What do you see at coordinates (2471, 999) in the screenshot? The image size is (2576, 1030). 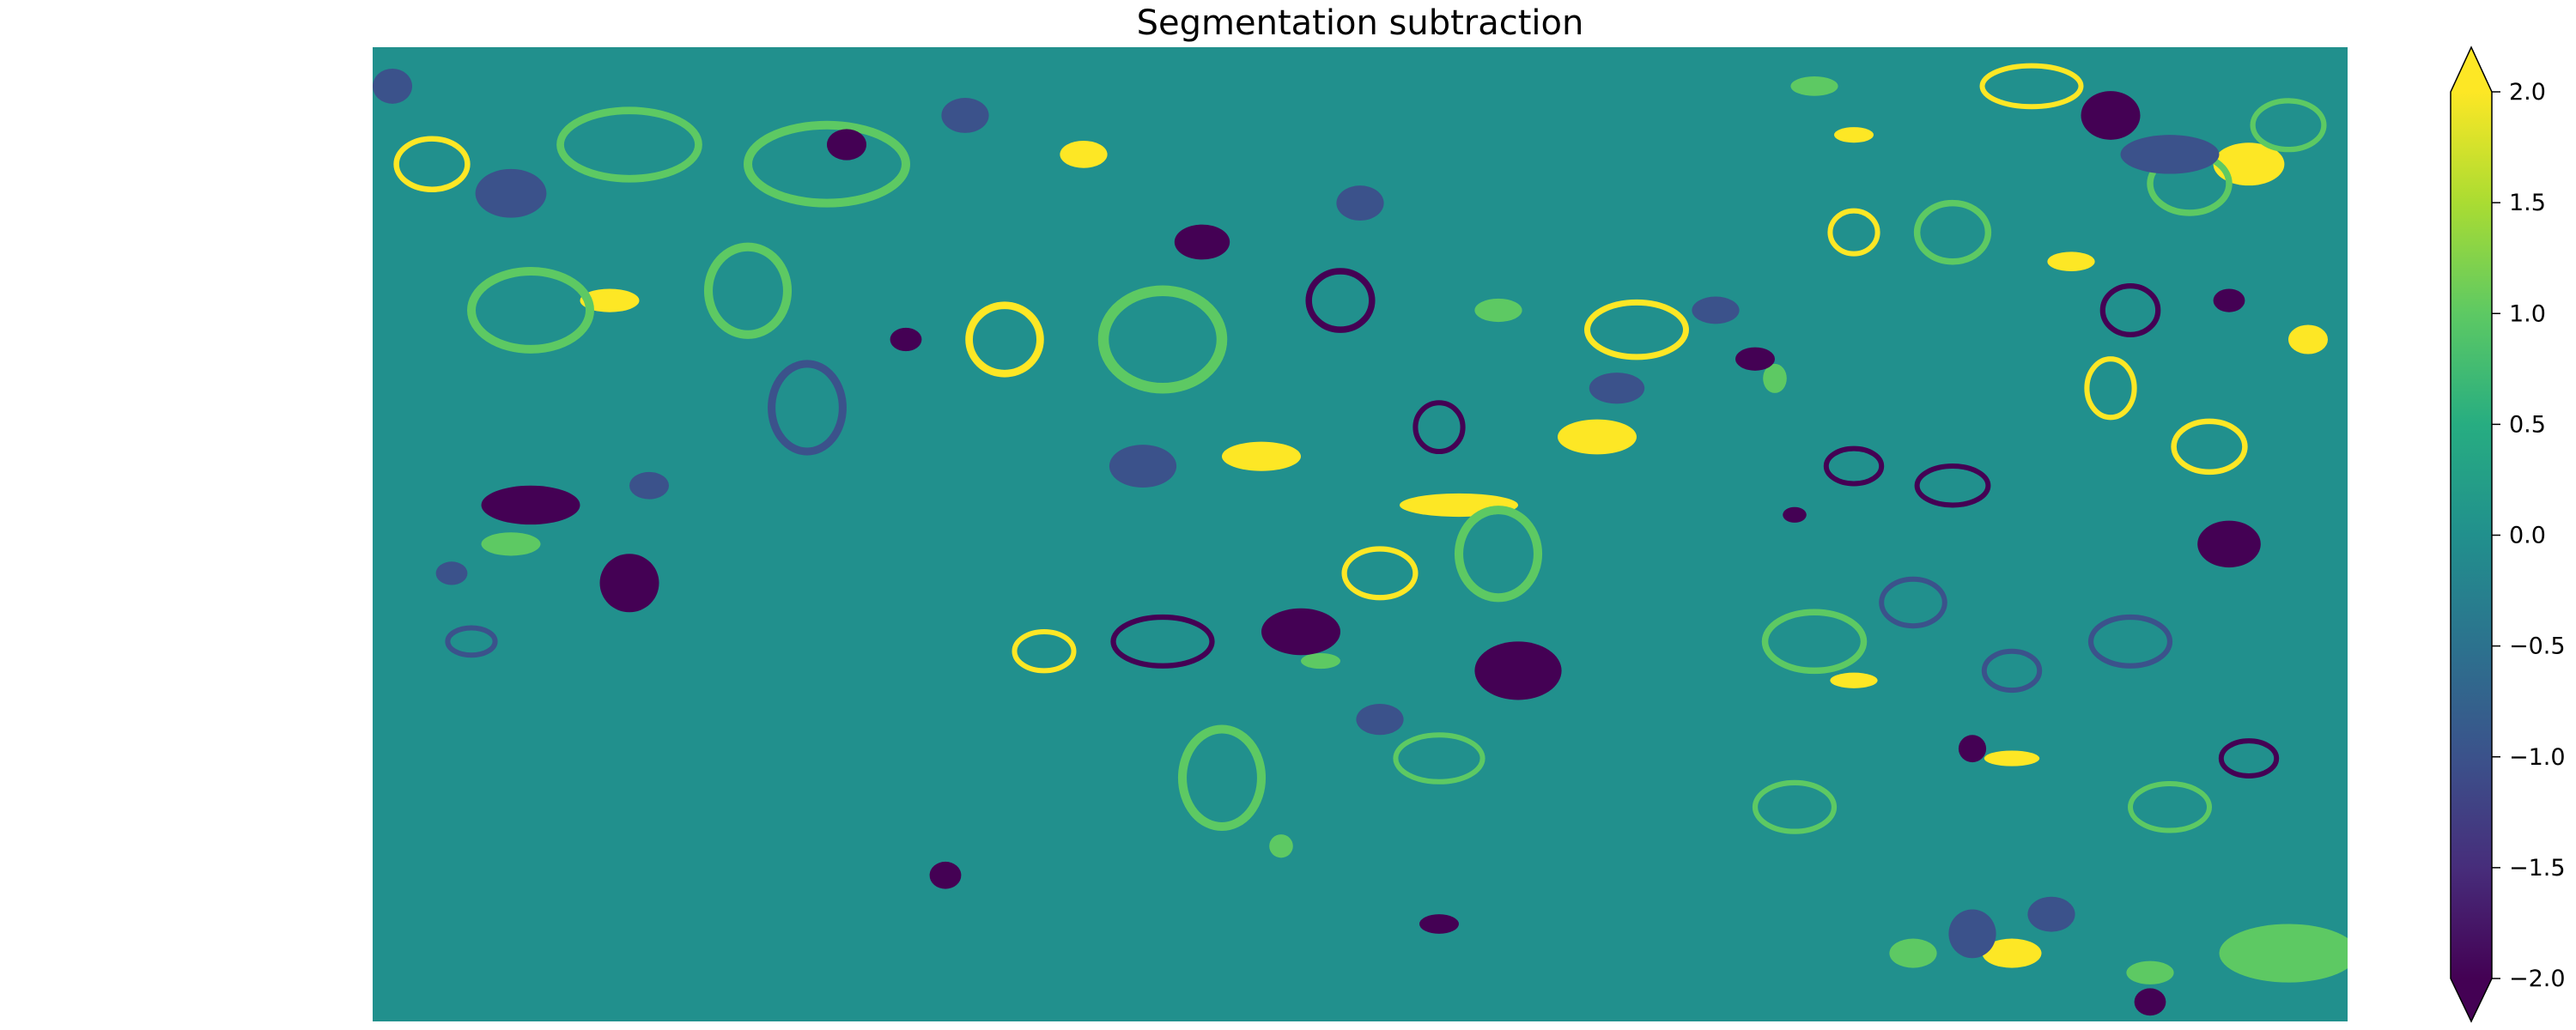 I see `colorbar-extend-bottom` at bounding box center [2471, 999].